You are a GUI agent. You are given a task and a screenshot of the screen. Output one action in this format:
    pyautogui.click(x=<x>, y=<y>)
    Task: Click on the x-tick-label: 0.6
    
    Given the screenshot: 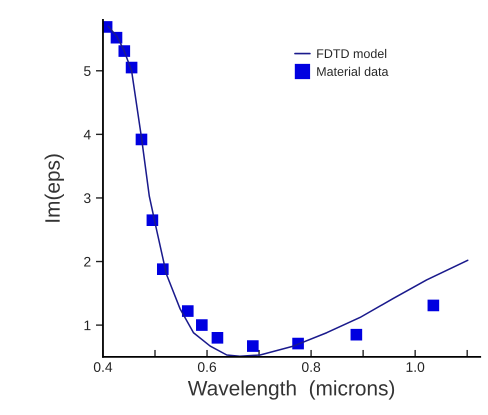 What is the action you would take?
    pyautogui.click(x=207, y=367)
    